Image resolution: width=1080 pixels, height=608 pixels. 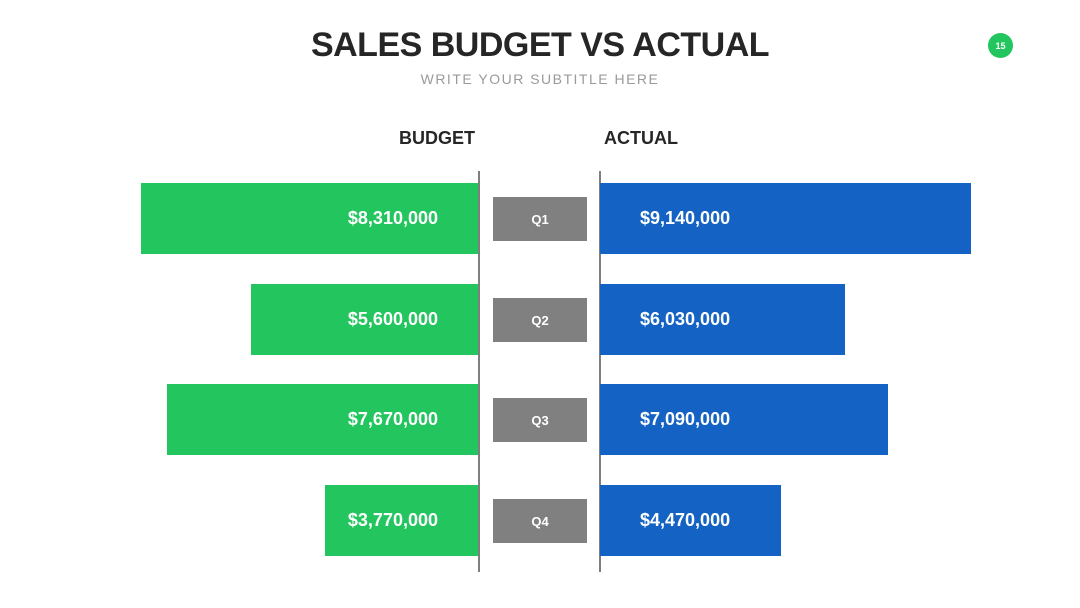 I want to click on actual-bar-q3: $7,090,000, so click(x=744, y=419).